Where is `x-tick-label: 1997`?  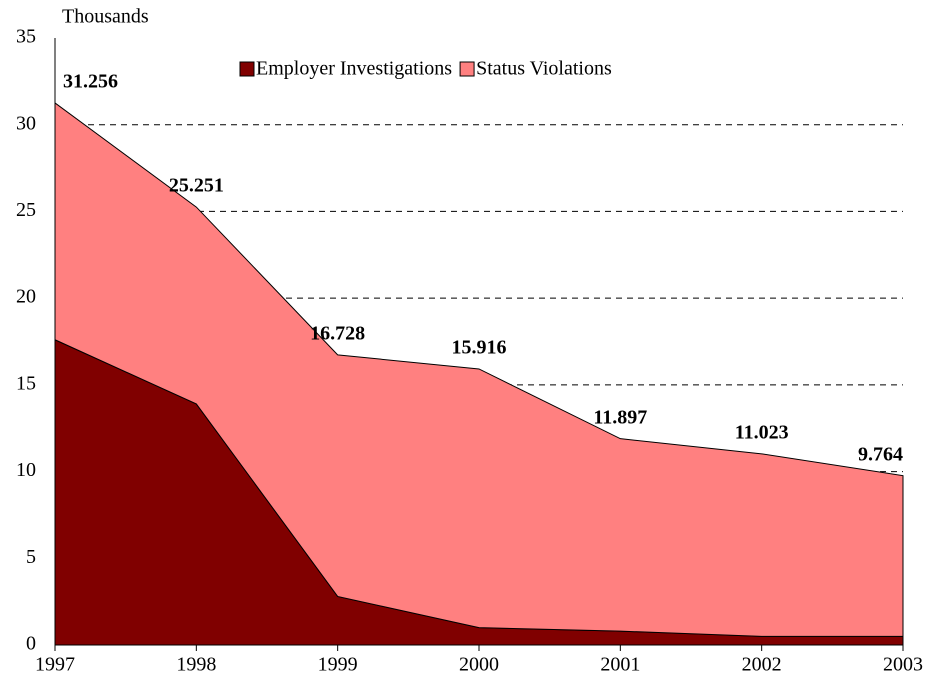
x-tick-label: 1997 is located at coordinates (55, 665).